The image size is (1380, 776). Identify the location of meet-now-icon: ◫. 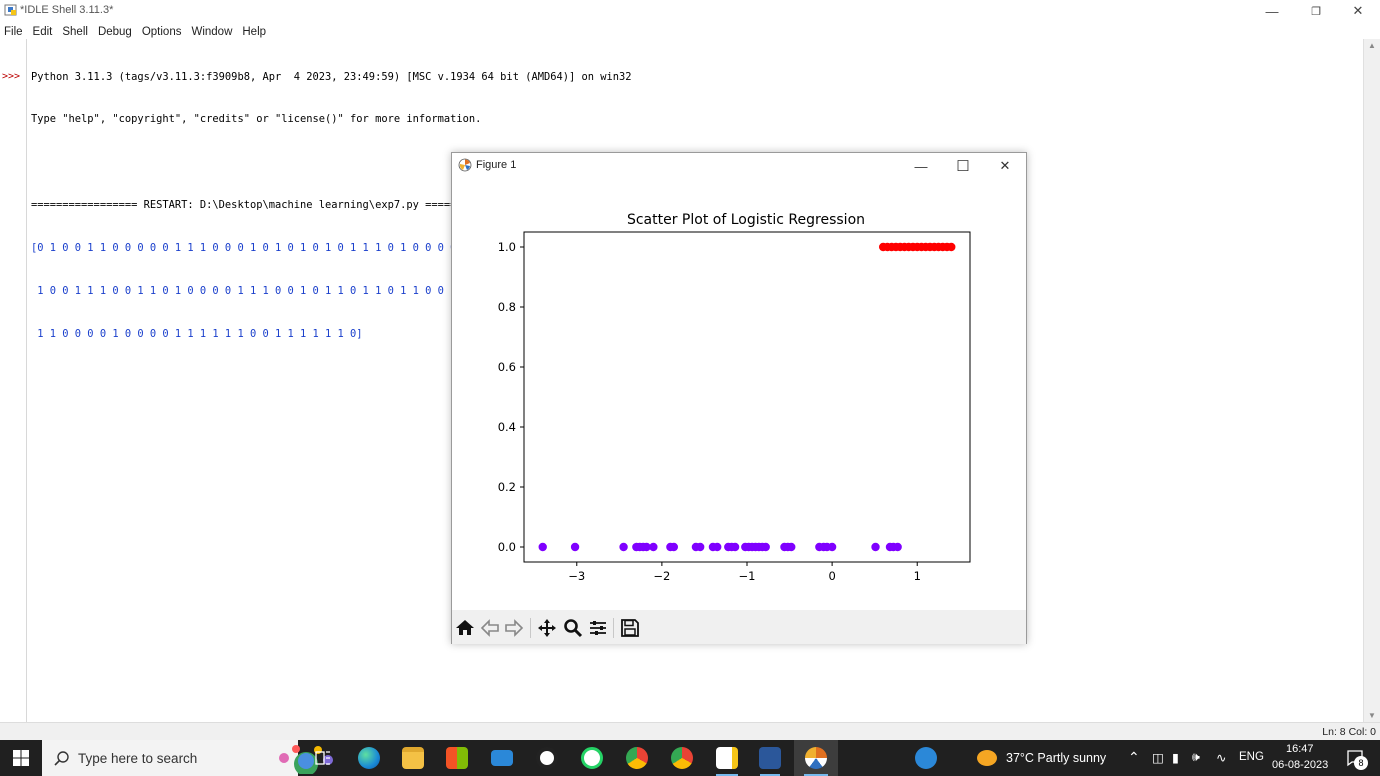
(1158, 758).